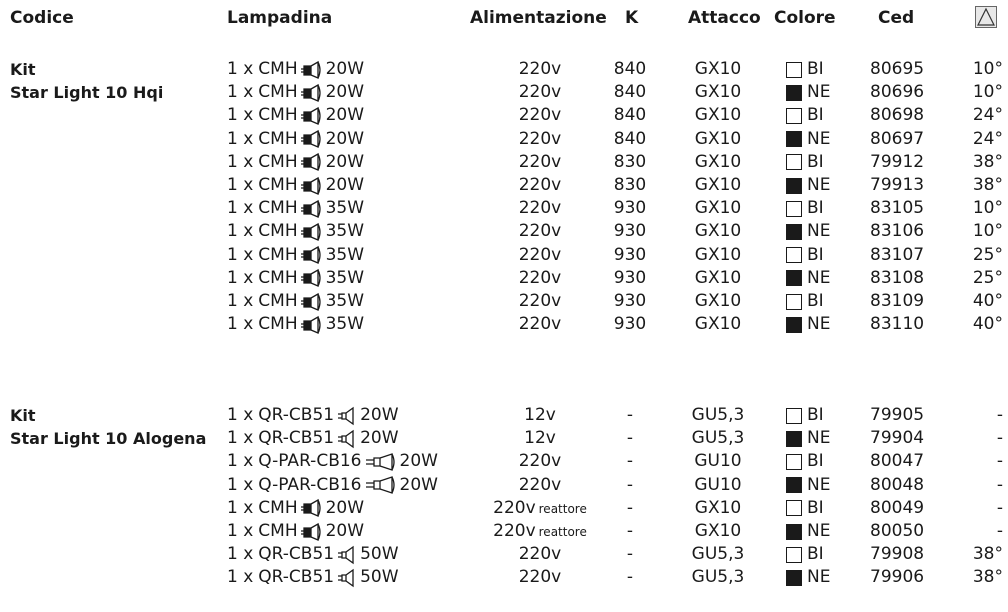  I want to click on lamp-type: Q-PAR-CB16, so click(310, 484).